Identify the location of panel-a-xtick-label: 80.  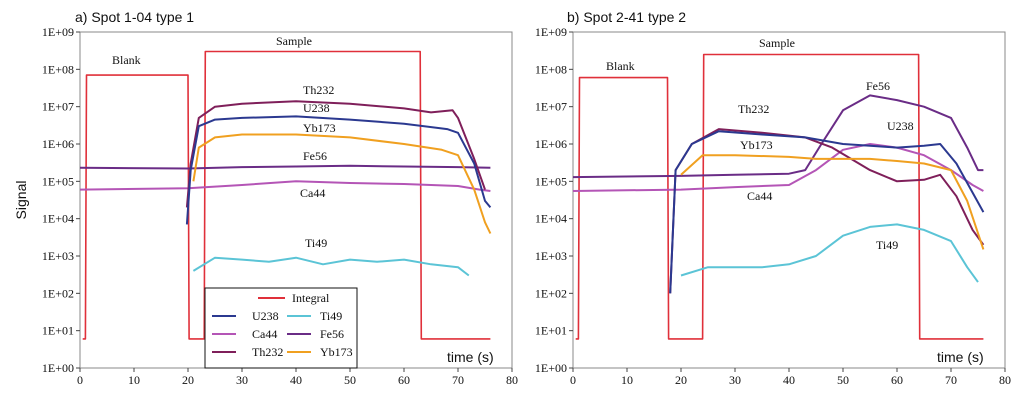
(512, 380).